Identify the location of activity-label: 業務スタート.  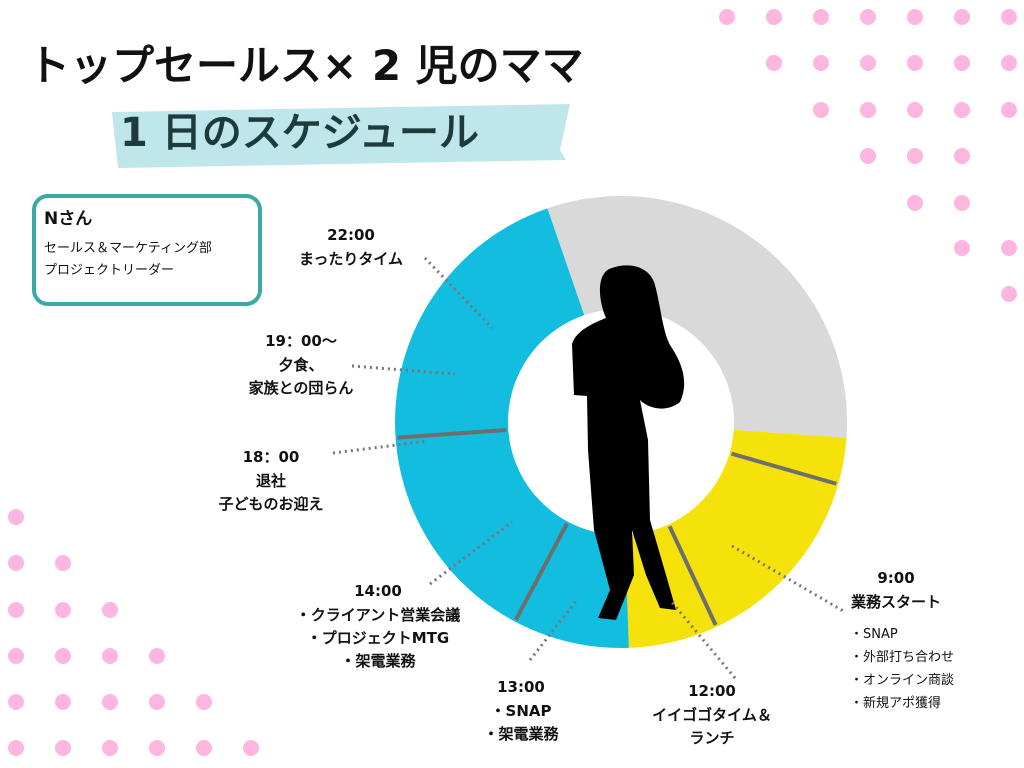
(895, 602).